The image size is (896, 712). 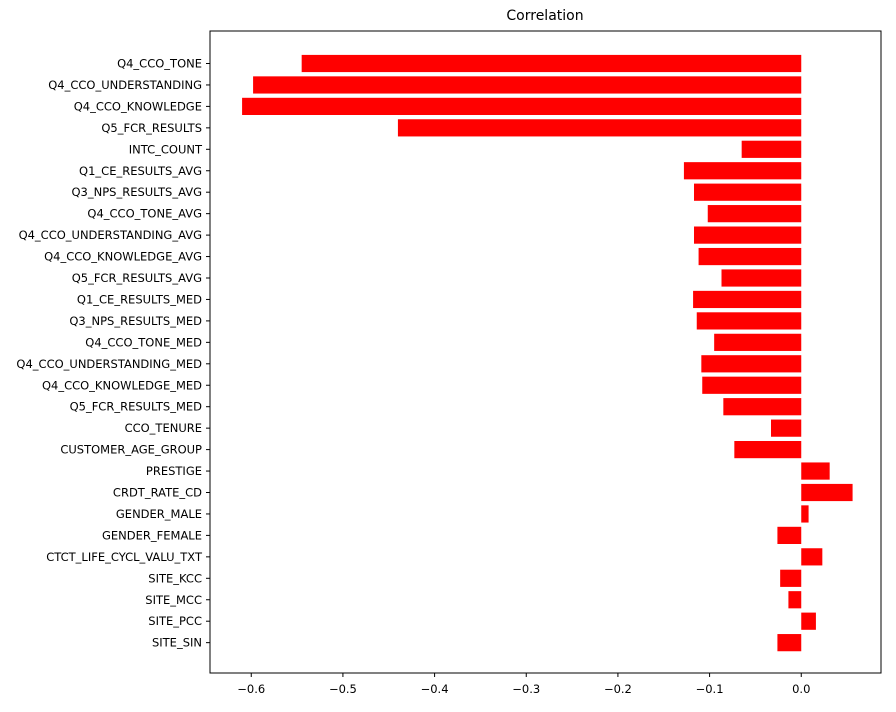 I want to click on x-tick-label: −0.4, so click(x=435, y=689).